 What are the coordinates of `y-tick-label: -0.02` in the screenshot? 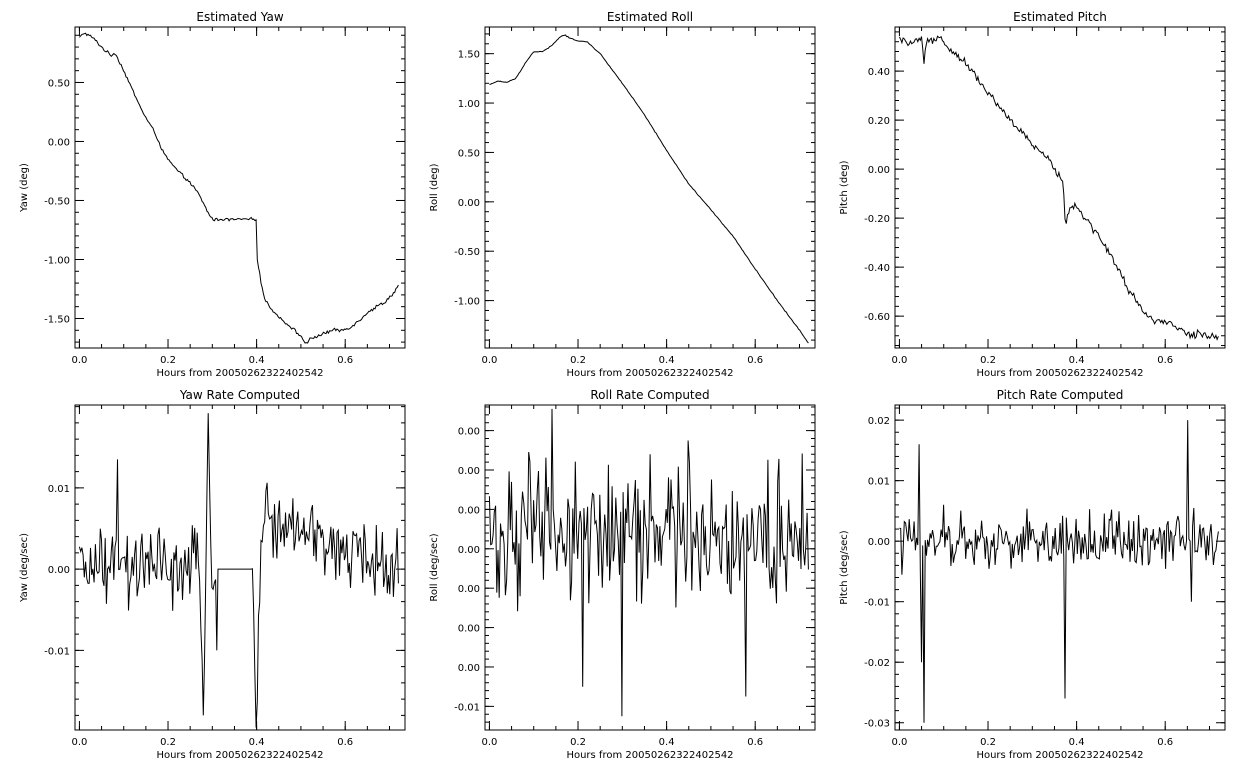 It's located at (877, 663).